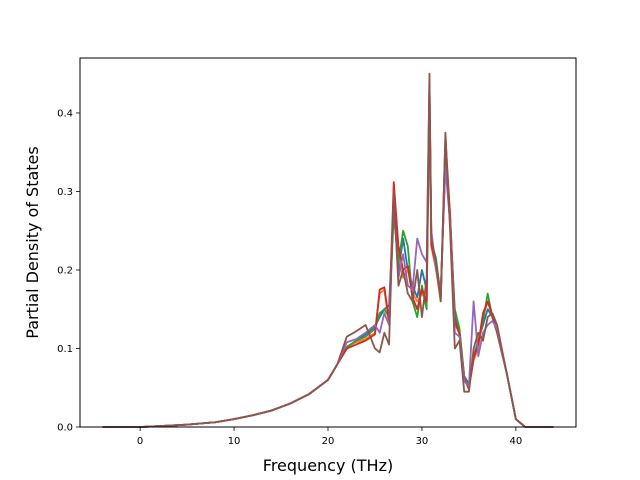 The height and width of the screenshot is (480, 640). I want to click on x-tick-label: 10, so click(234, 441).